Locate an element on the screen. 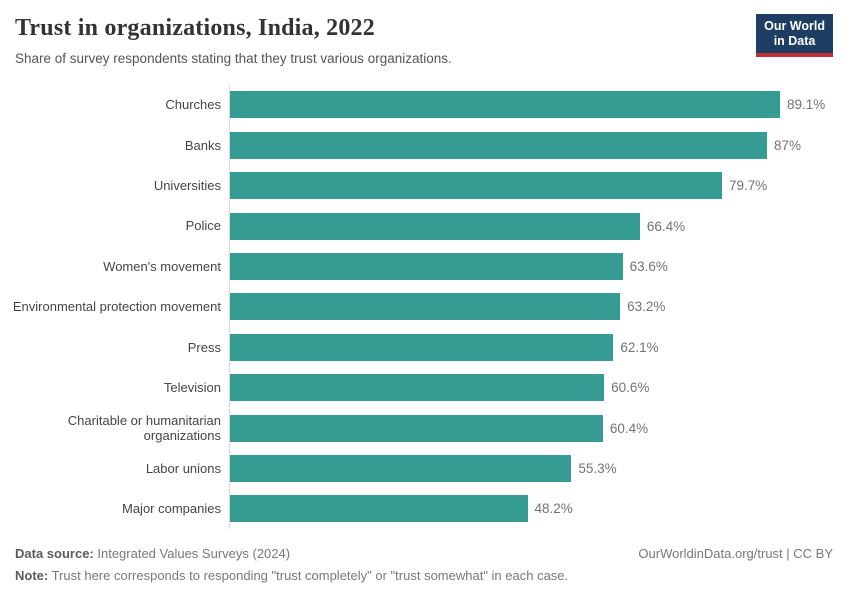 The image size is (850, 600). bar-track: 89.1% is located at coordinates (539, 105).